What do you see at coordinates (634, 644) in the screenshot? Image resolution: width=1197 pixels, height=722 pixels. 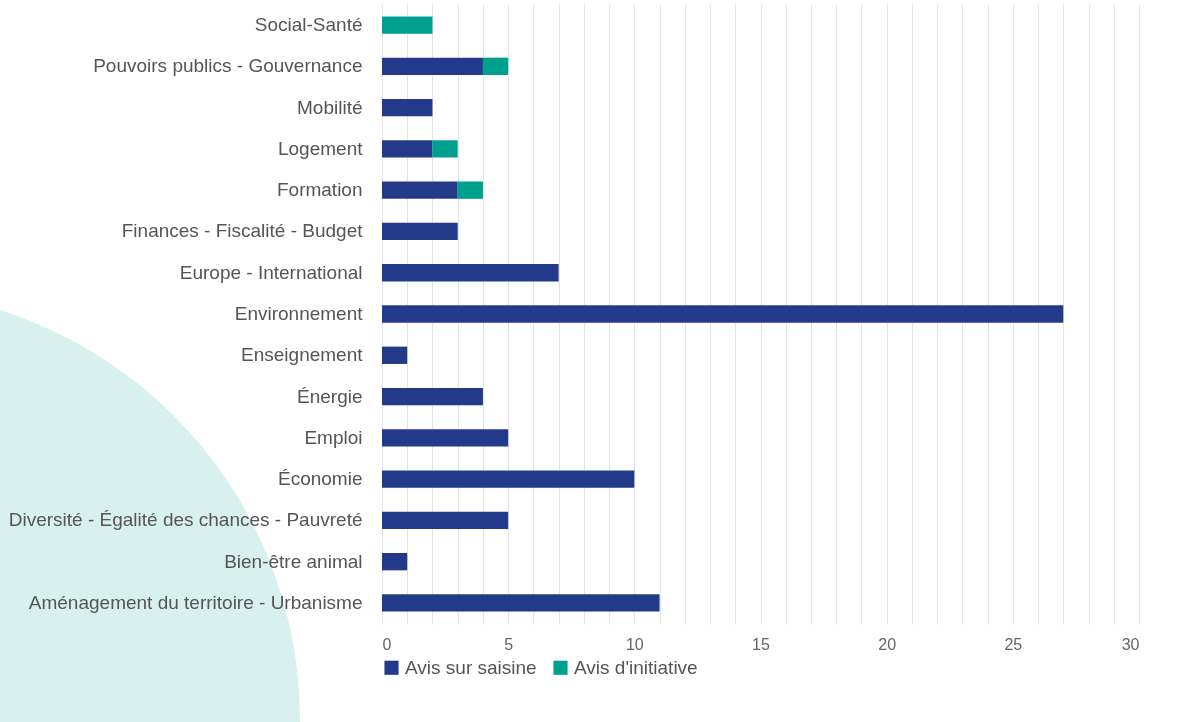 I see `x-tick-label: 10` at bounding box center [634, 644].